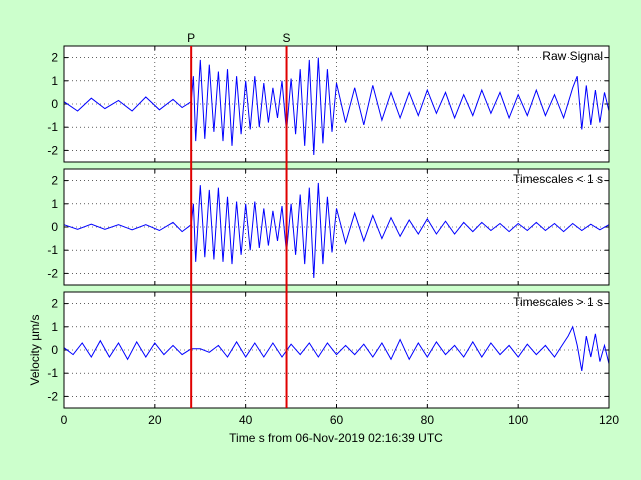  What do you see at coordinates (558, 179) in the screenshot?
I see `panel-label: Timescales < 1 s` at bounding box center [558, 179].